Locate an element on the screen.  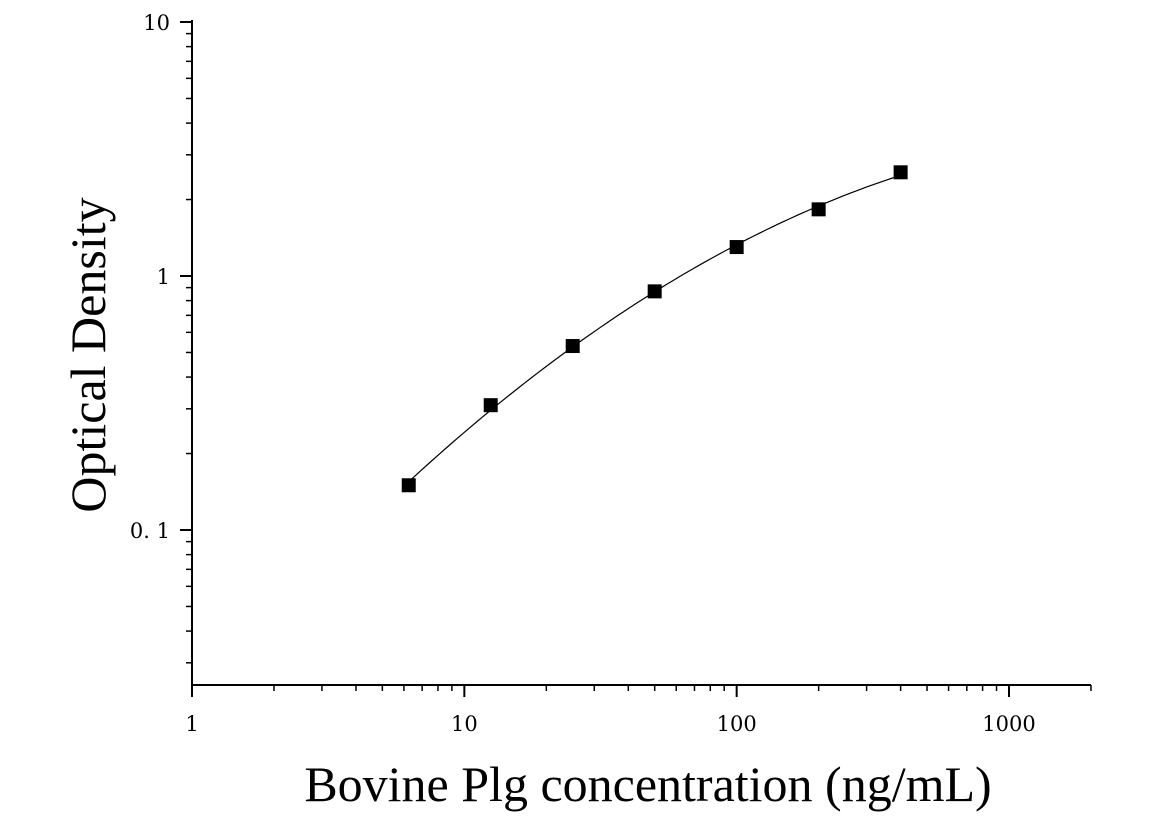
y-tick-label: 1 is located at coordinates (163, 277).